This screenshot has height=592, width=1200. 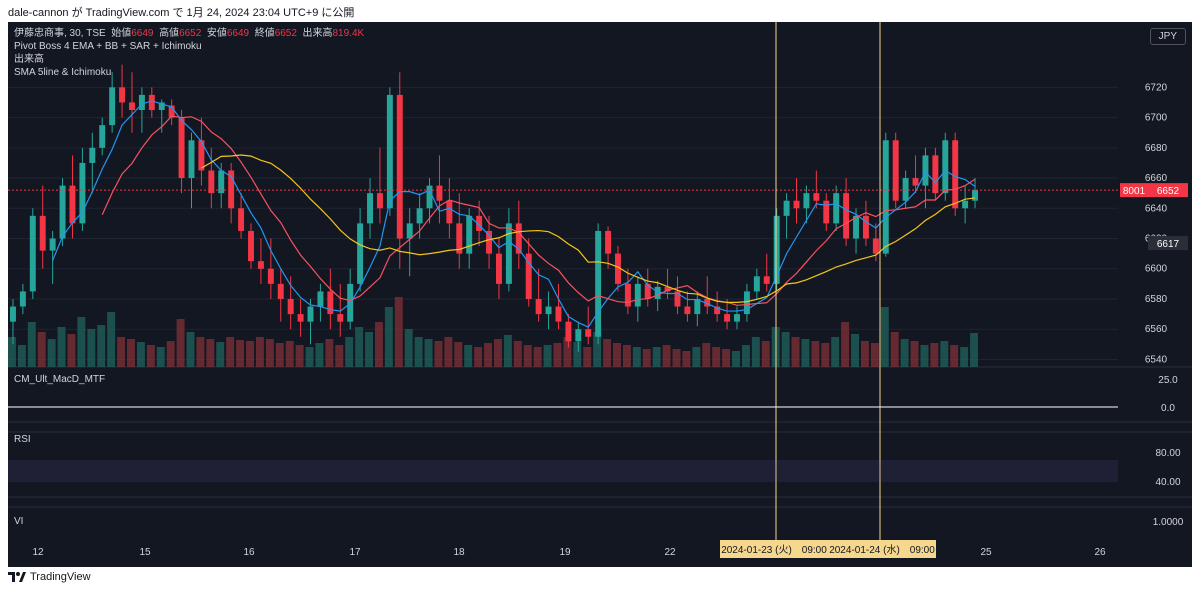 What do you see at coordinates (348, 33) in the screenshot?
I see `legend-vol: 819.4K` at bounding box center [348, 33].